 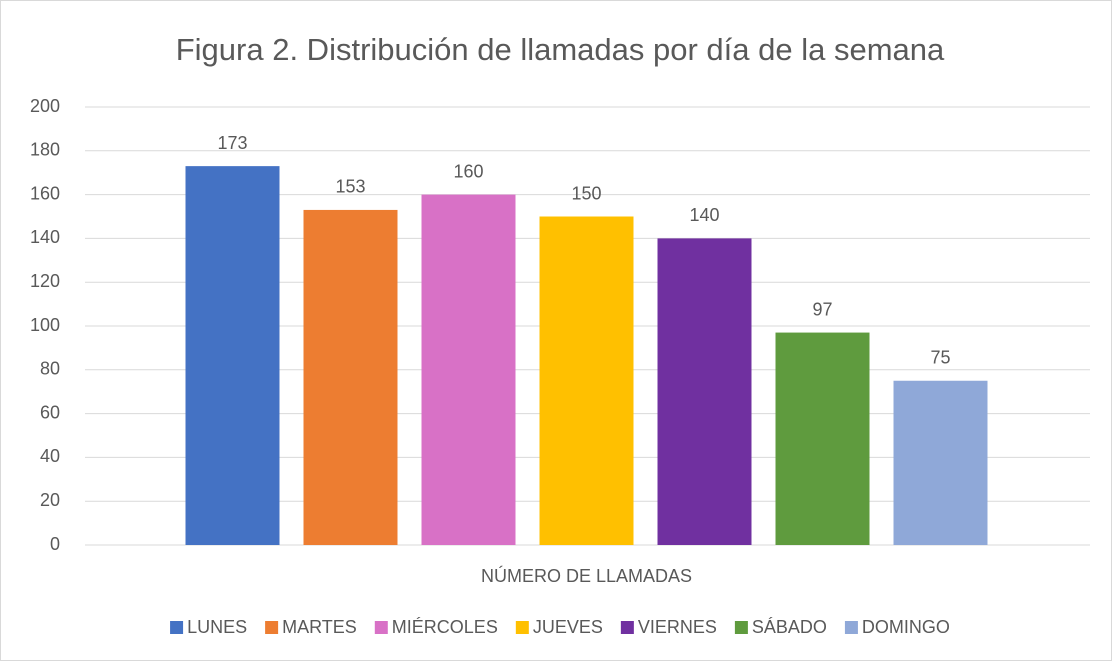 I want to click on y-tick-label: 120, so click(x=45, y=281).